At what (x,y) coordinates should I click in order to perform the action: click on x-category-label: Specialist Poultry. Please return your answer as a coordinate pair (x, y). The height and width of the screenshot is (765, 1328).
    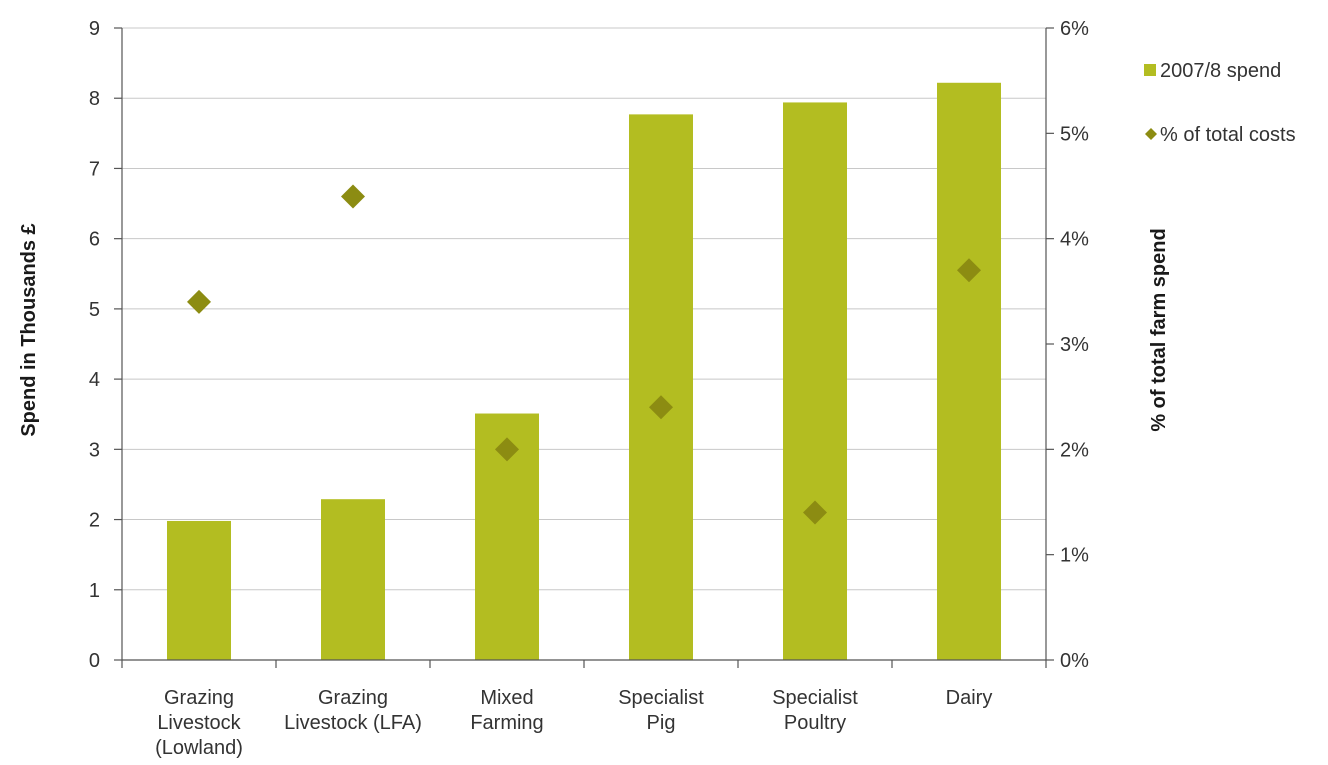
    Looking at the image, I should click on (815, 710).